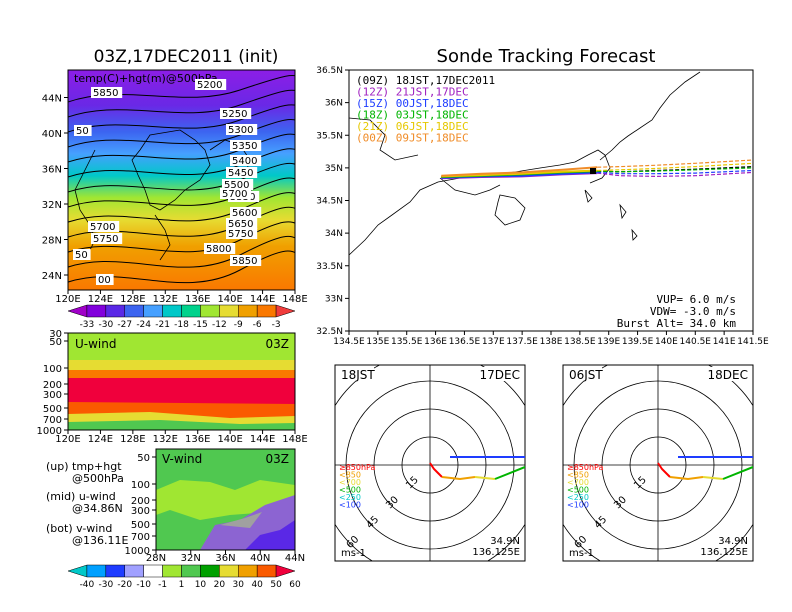 Image resolution: width=792 pixels, height=612 pixels. I want to click on legend-mid-line1: (mid) u-wind, so click(81, 496).